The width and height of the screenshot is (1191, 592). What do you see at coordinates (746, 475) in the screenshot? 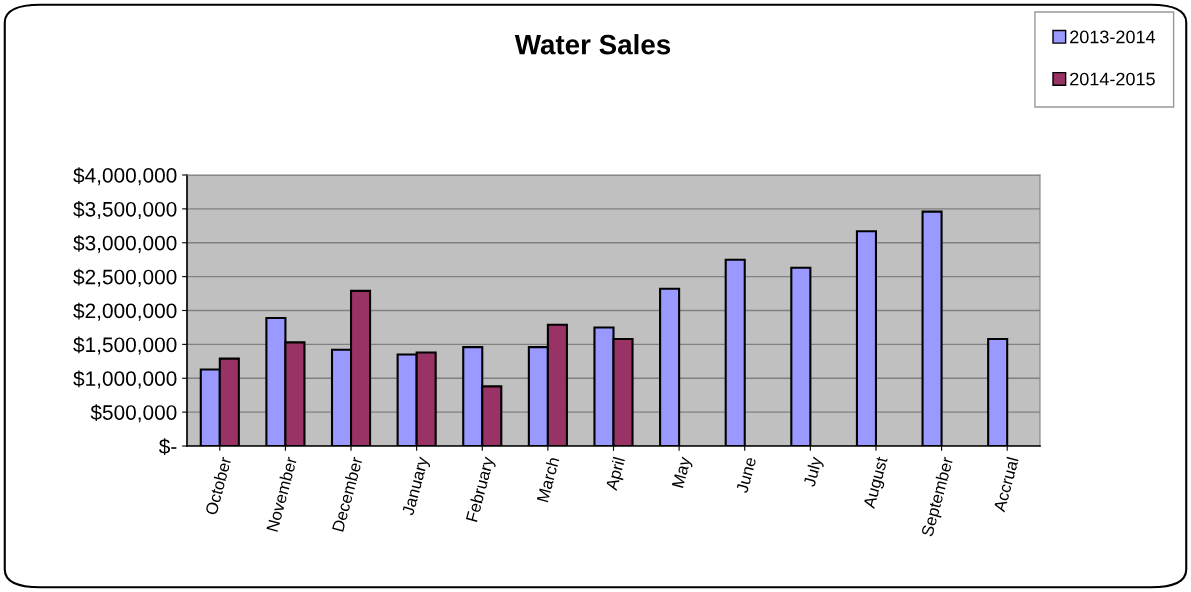
I see `x-tick-label: June` at bounding box center [746, 475].